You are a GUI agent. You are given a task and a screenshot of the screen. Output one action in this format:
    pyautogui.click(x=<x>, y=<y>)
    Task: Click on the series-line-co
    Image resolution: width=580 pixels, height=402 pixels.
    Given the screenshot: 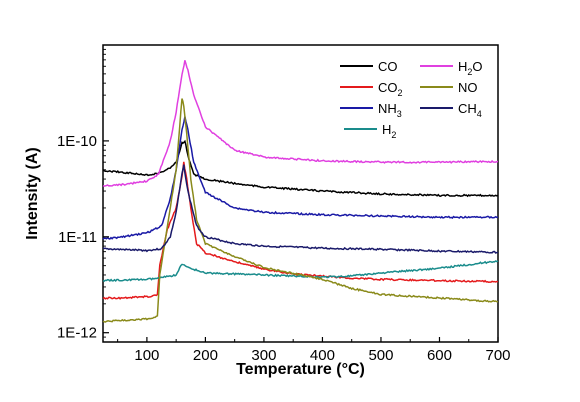 What is the action you would take?
    pyautogui.click(x=300, y=168)
    